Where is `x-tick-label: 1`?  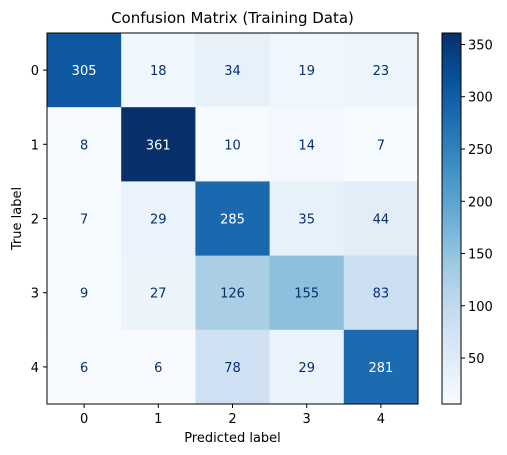 x-tick-label: 1 is located at coordinates (158, 419).